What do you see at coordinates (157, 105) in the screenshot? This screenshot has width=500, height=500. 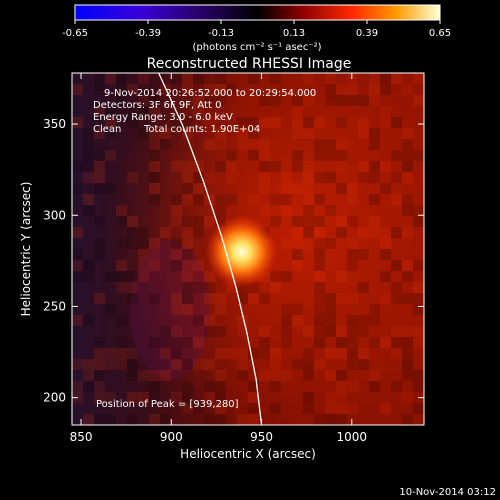 I see `detectors-annotation: Detectors: 3F 6F 9F, Att 0` at bounding box center [157, 105].